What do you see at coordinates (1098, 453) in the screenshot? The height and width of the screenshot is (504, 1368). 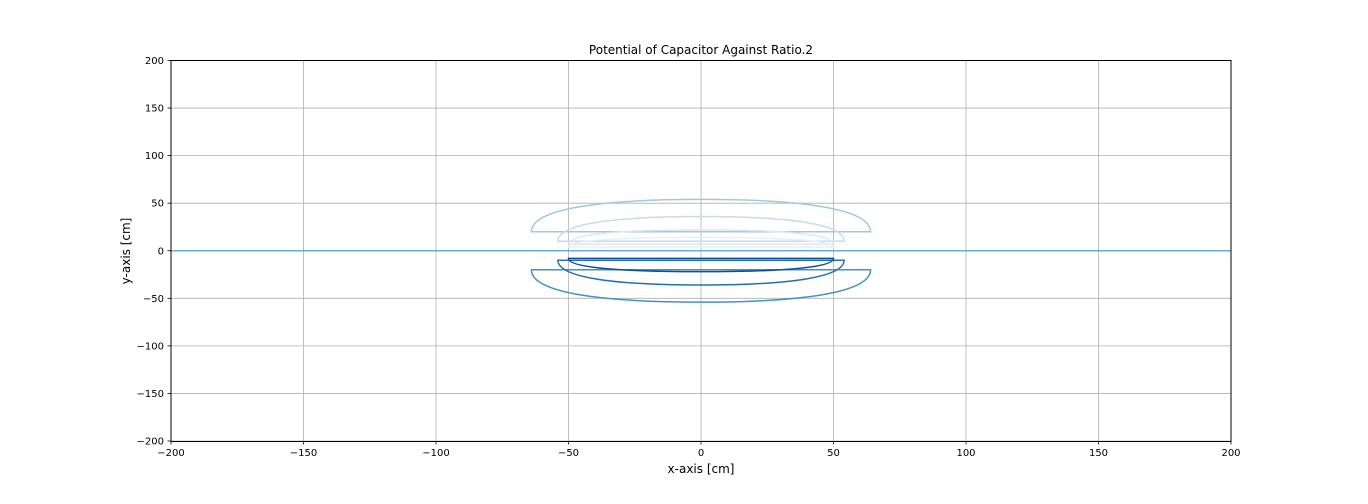 I see `x-tick-label: 150` at bounding box center [1098, 453].